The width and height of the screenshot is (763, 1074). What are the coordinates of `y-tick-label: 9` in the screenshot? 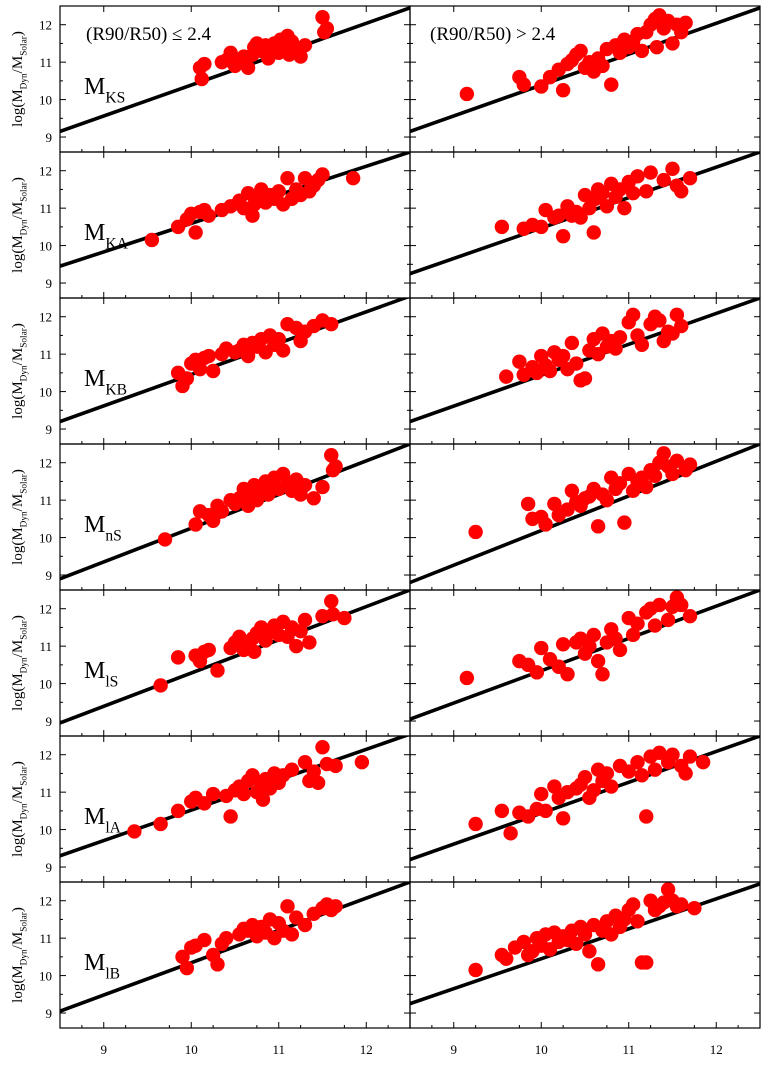 It's located at (49, 867).